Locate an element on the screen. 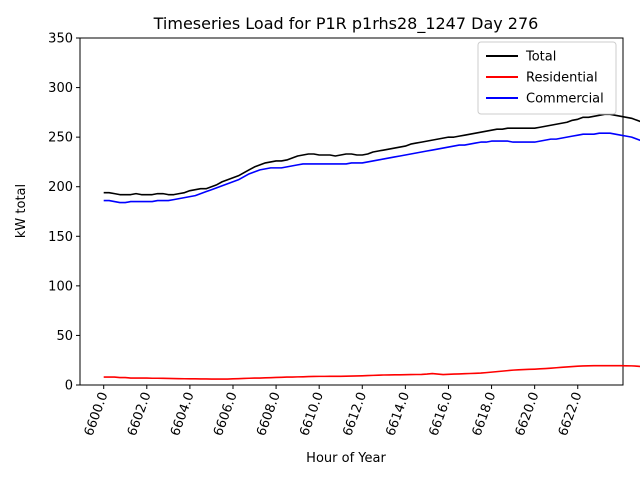 This screenshot has width=640, height=480. y-tick-label: 300 is located at coordinates (60, 88).